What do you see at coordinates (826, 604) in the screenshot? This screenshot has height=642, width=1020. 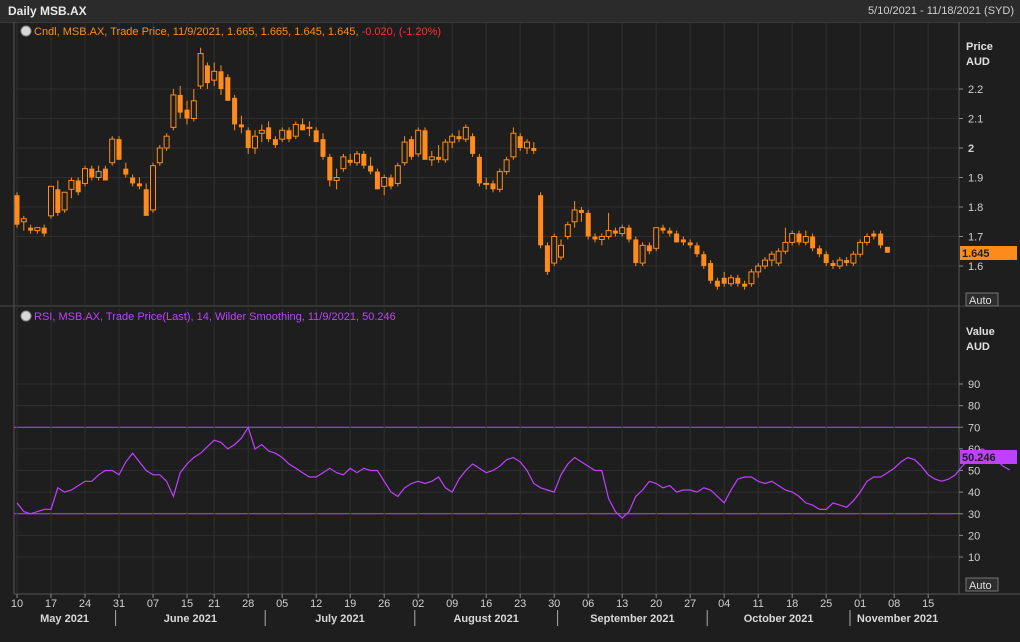 I see `x-tick-label: 25` at bounding box center [826, 604].